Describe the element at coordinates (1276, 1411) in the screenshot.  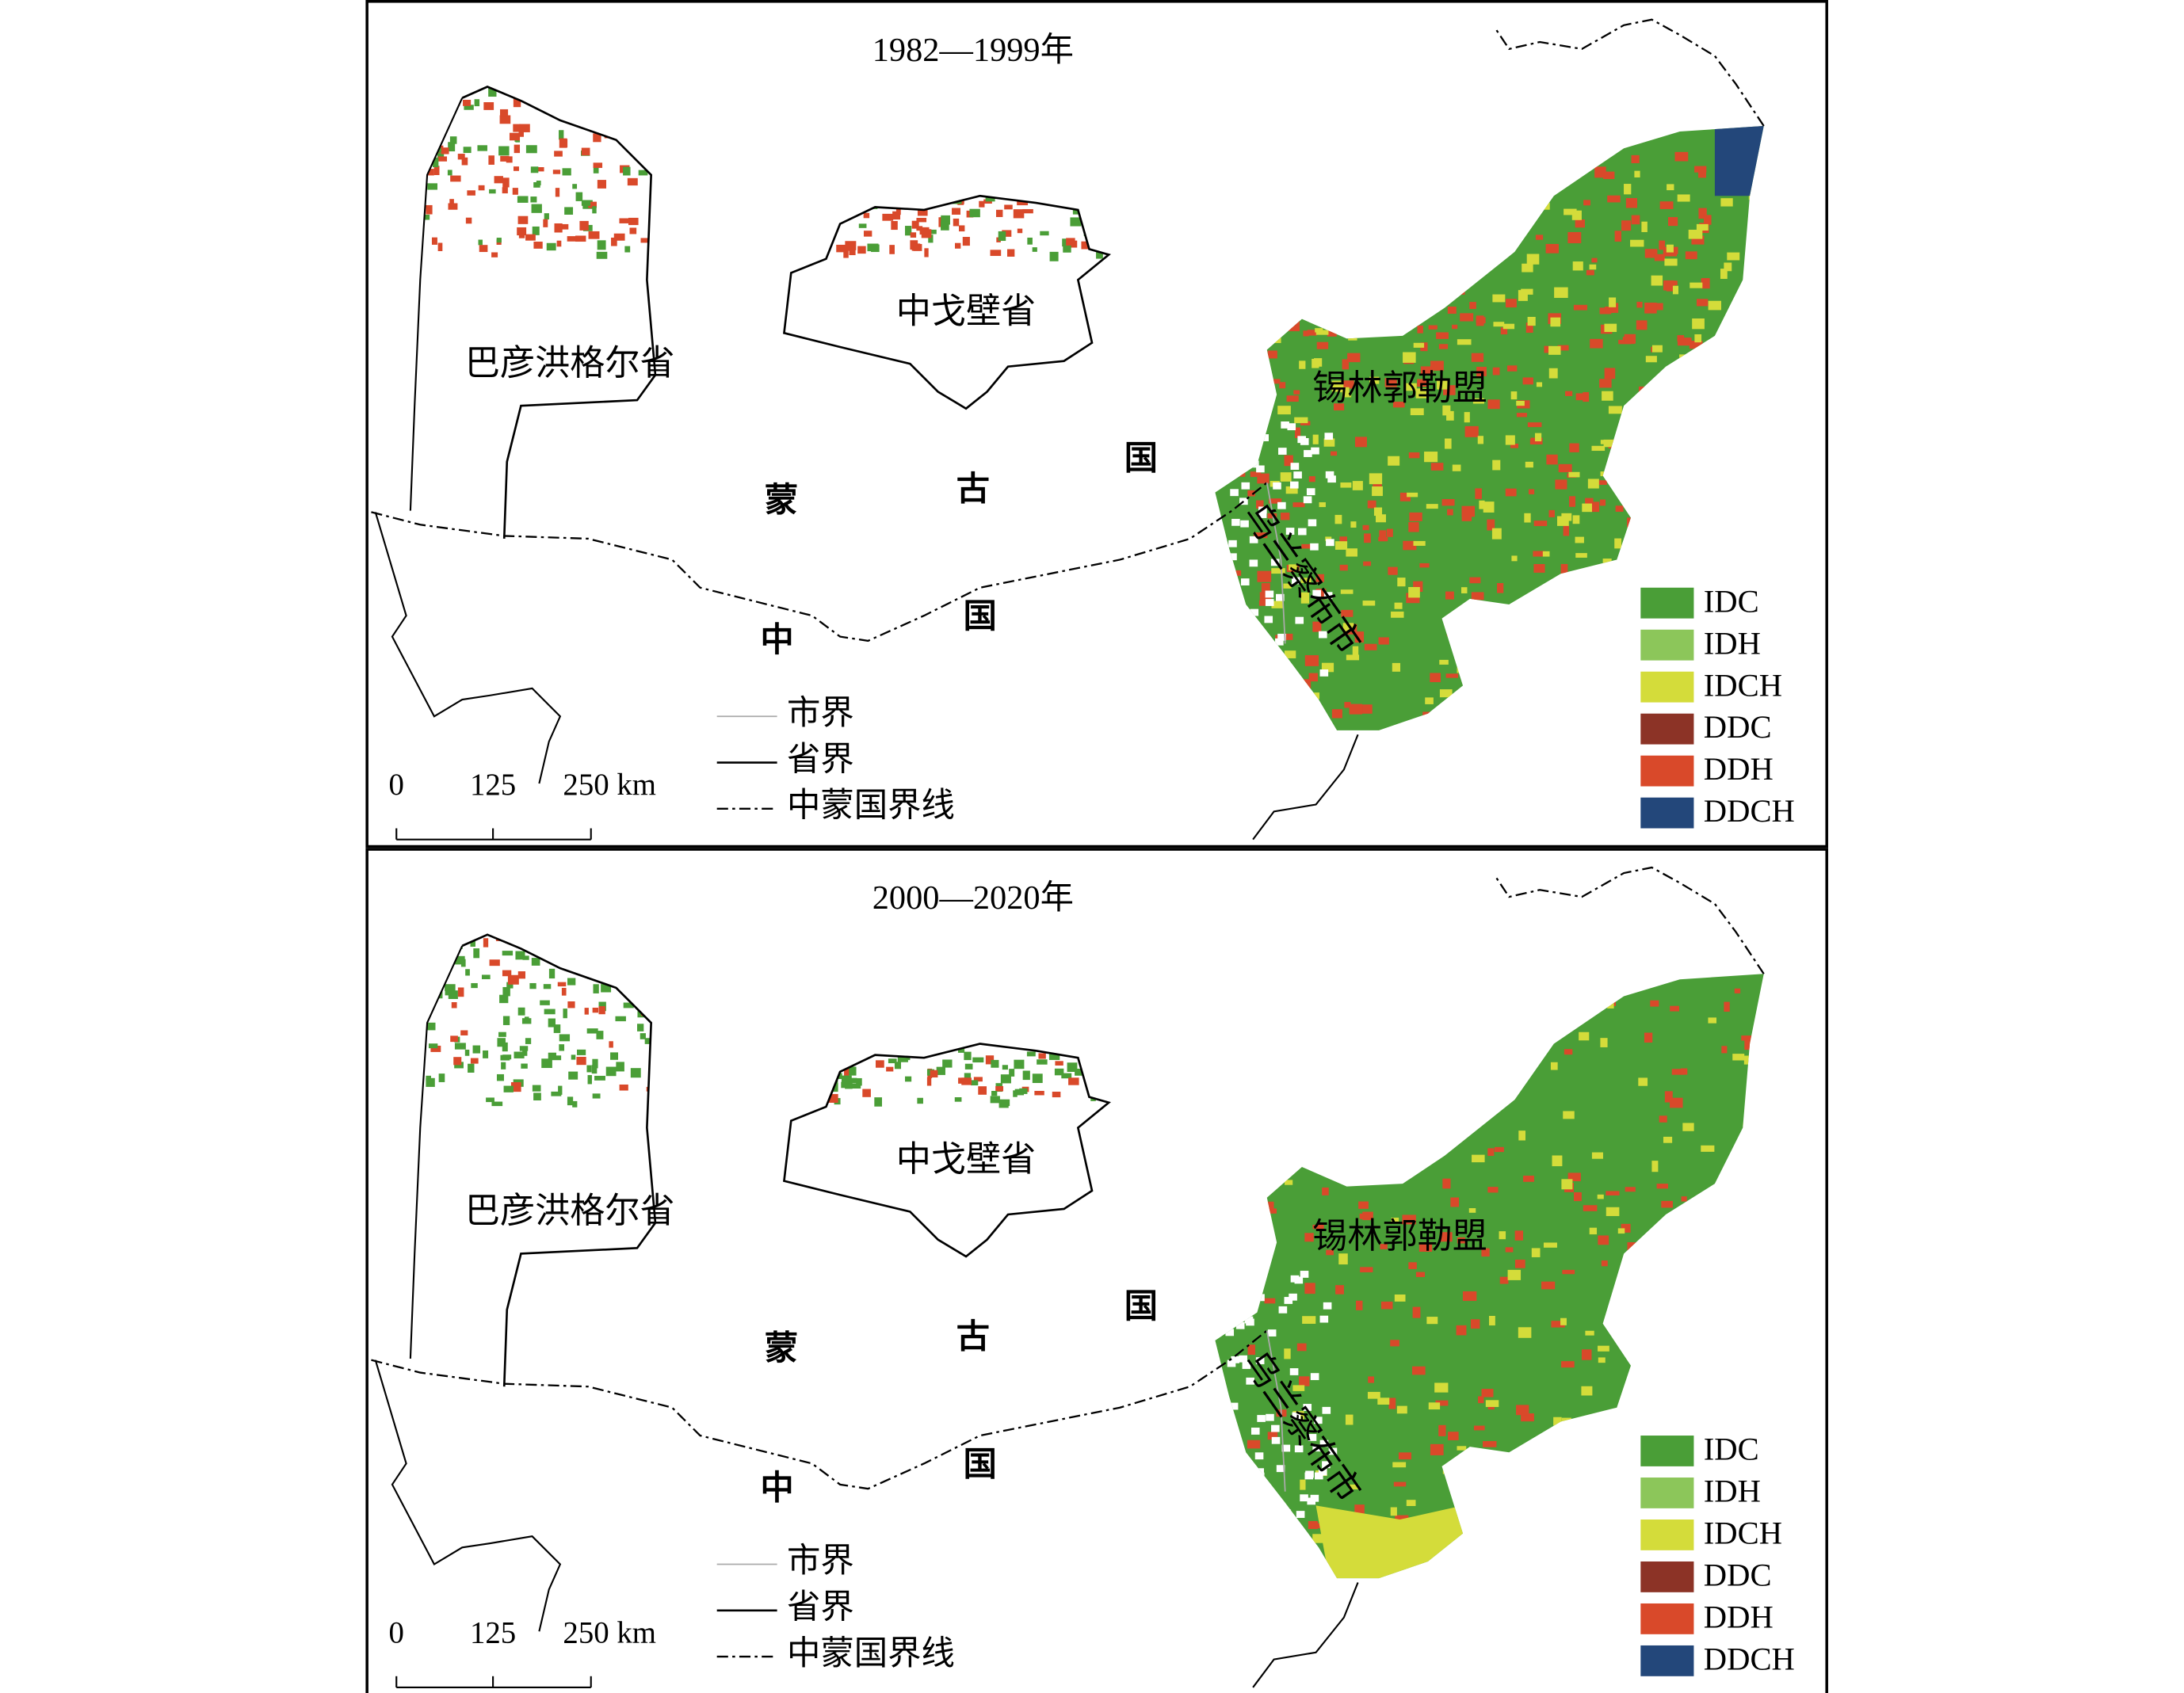
I see `city-boundary` at that location.